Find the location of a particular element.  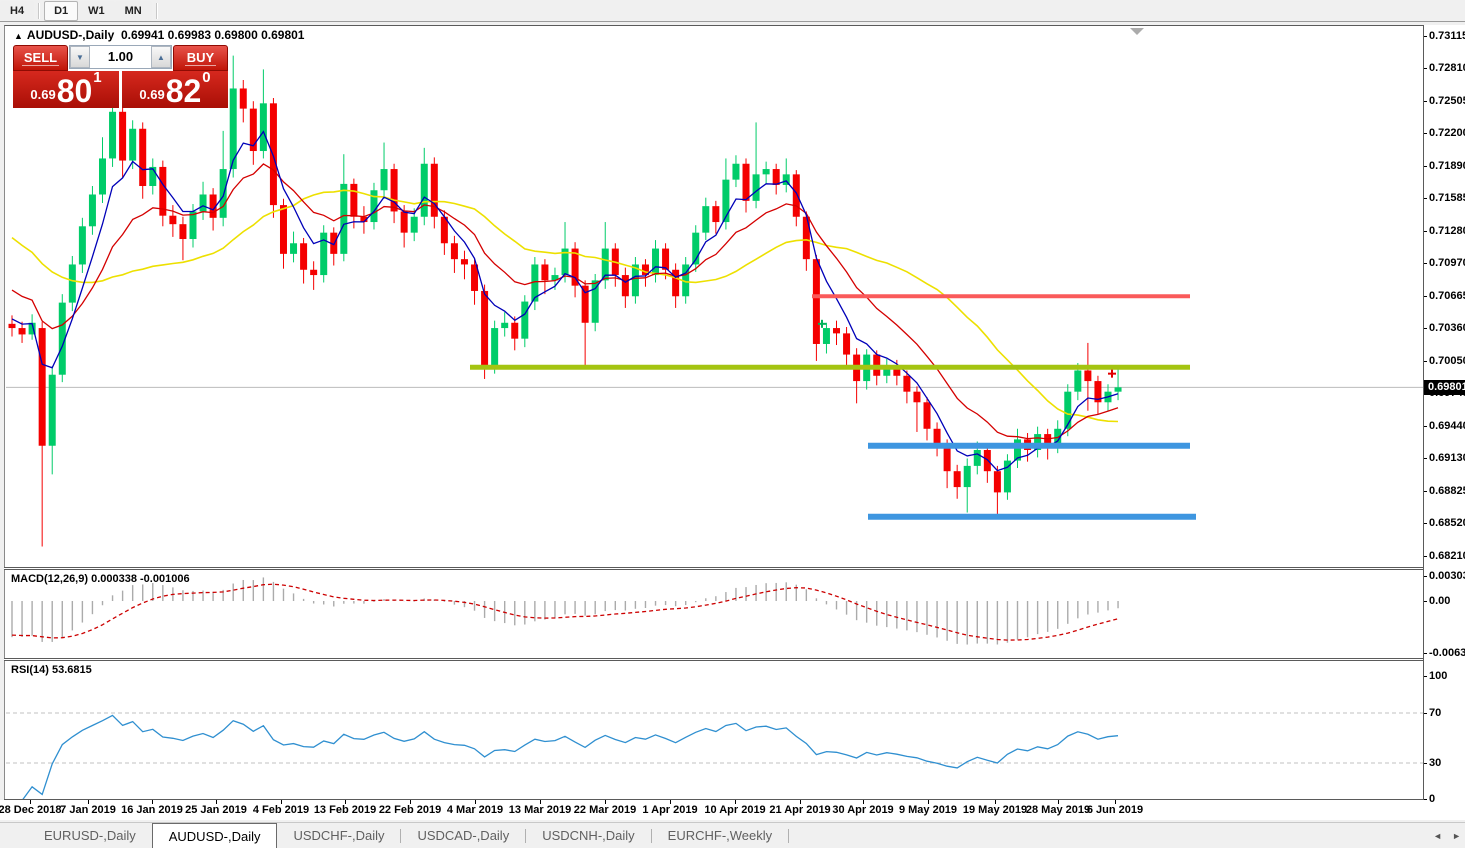

date-axis-label: 10 Apr 2019 is located at coordinates (735, 810).